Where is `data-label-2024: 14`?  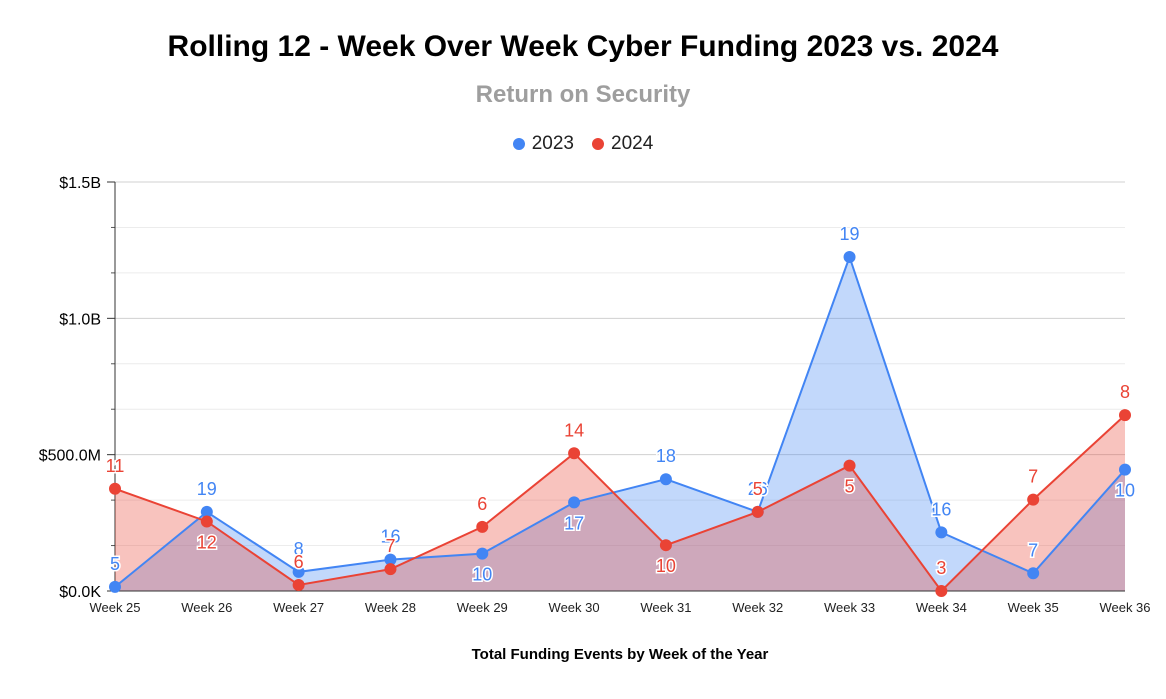
data-label-2024: 14 is located at coordinates (574, 430).